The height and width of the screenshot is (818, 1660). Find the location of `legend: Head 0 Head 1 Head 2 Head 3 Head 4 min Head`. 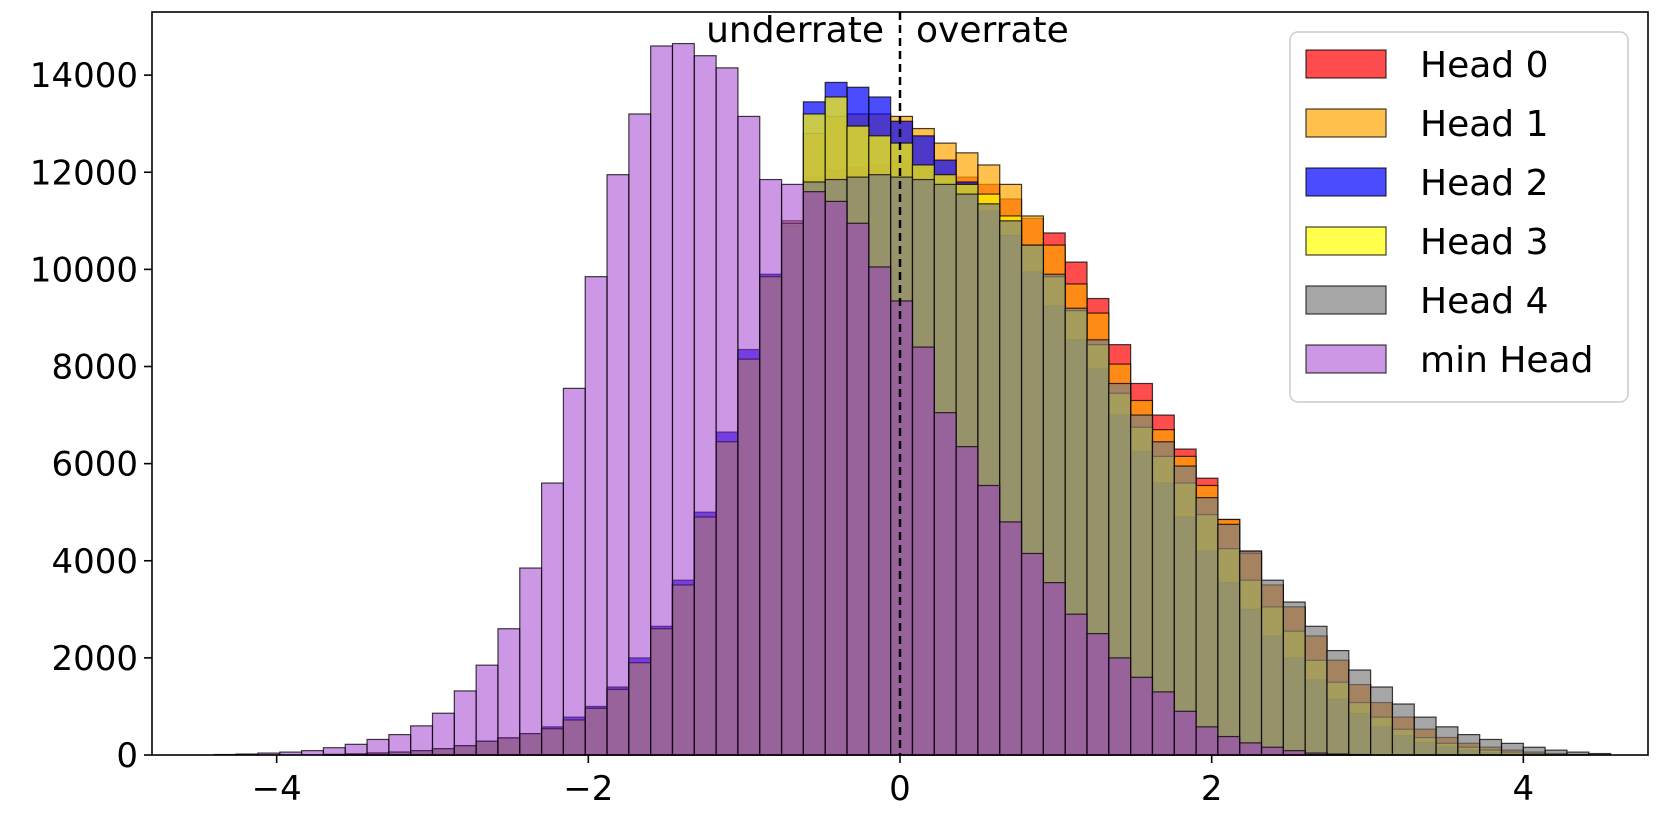

legend: Head 0 Head 1 Head 2 Head 3 Head 4 min Head is located at coordinates (1459, 217).